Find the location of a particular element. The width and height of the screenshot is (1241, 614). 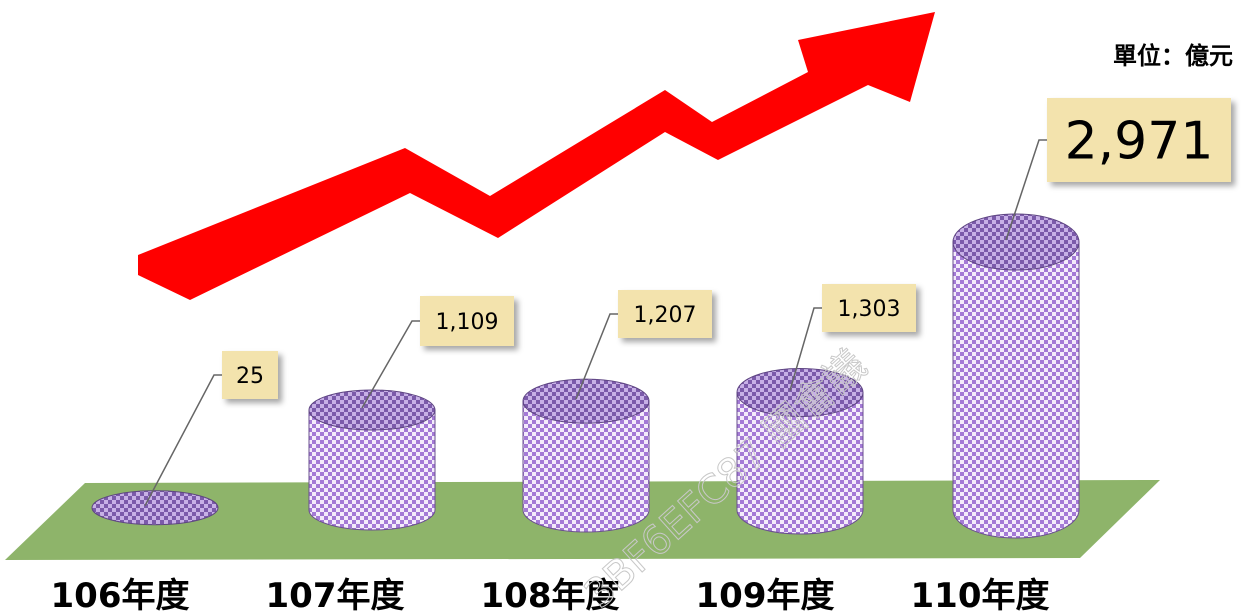

value-label: 25 is located at coordinates (250, 376).